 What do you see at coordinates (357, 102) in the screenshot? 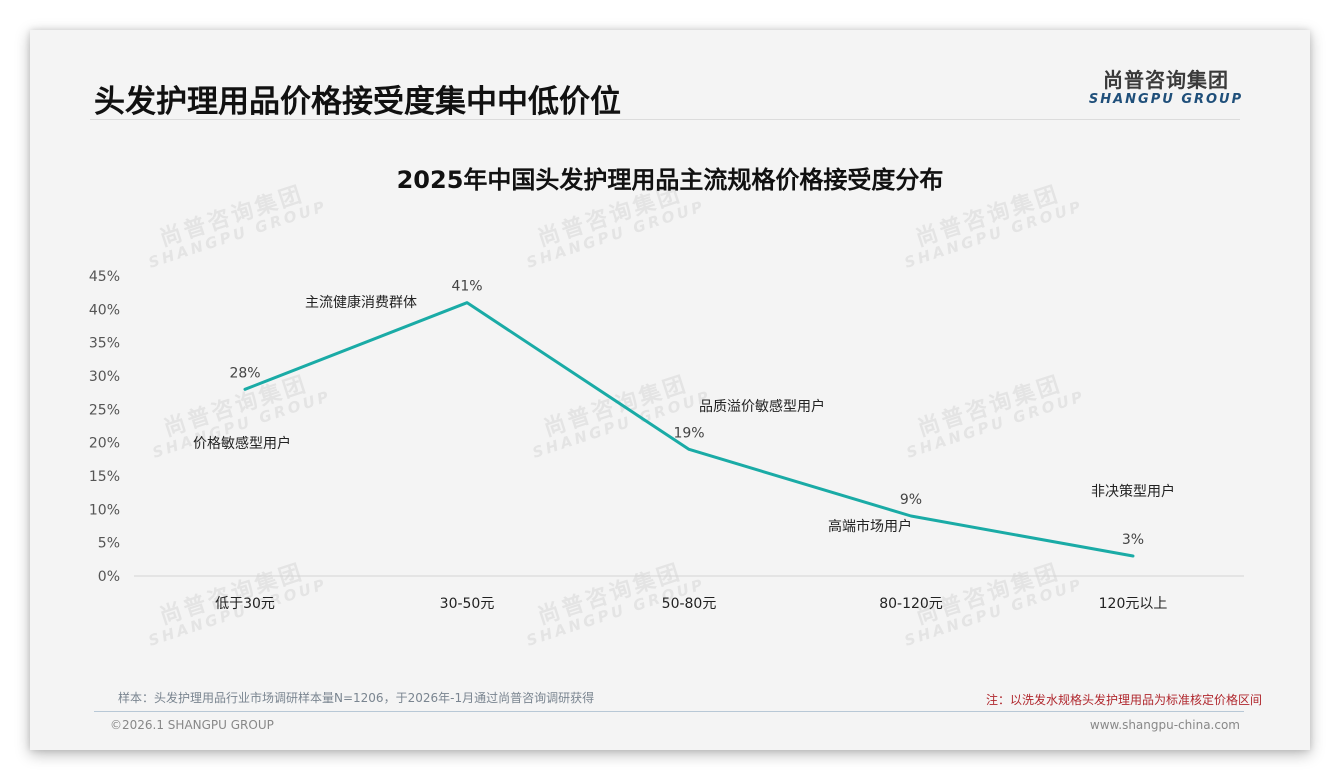
I see `page-title: 头发护理用品价格接受度集中中低价位` at bounding box center [357, 102].